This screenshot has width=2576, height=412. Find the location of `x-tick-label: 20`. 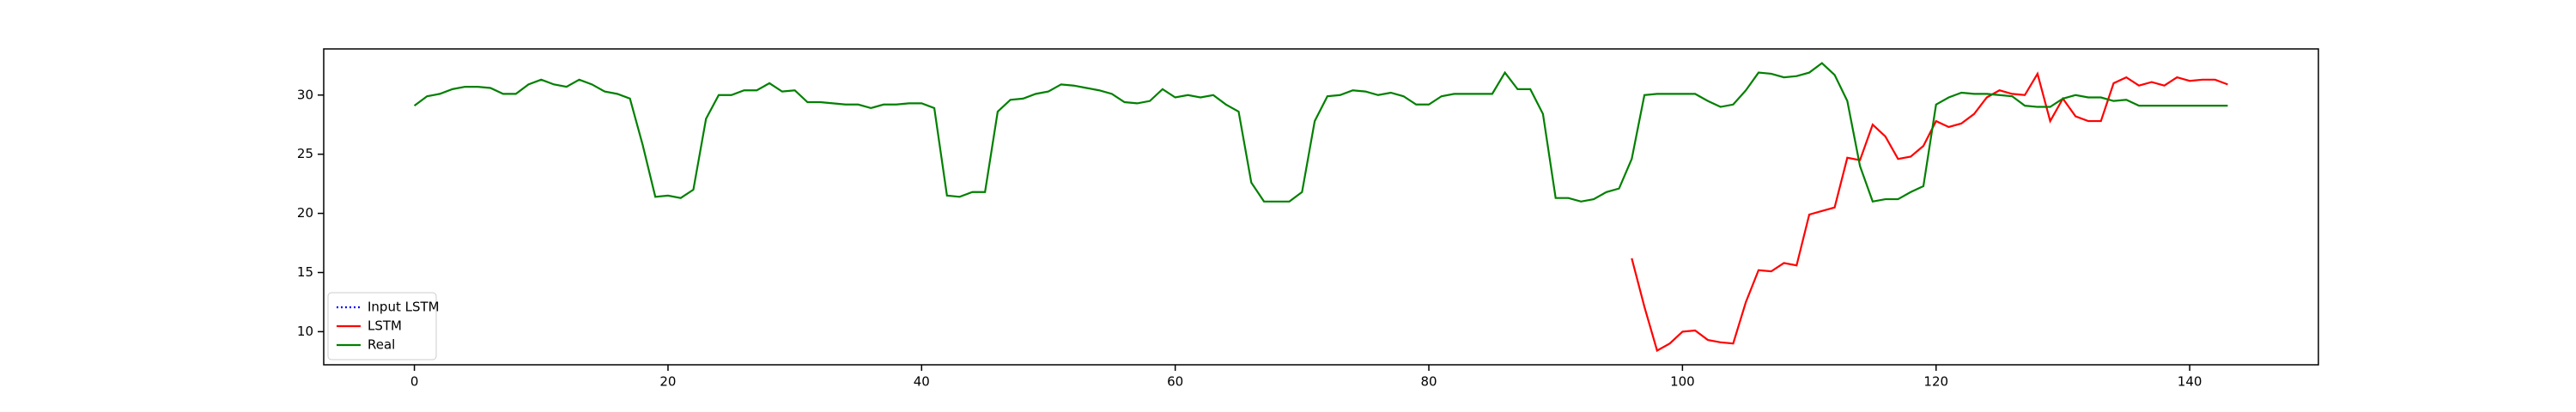

x-tick-label: 20 is located at coordinates (667, 382).